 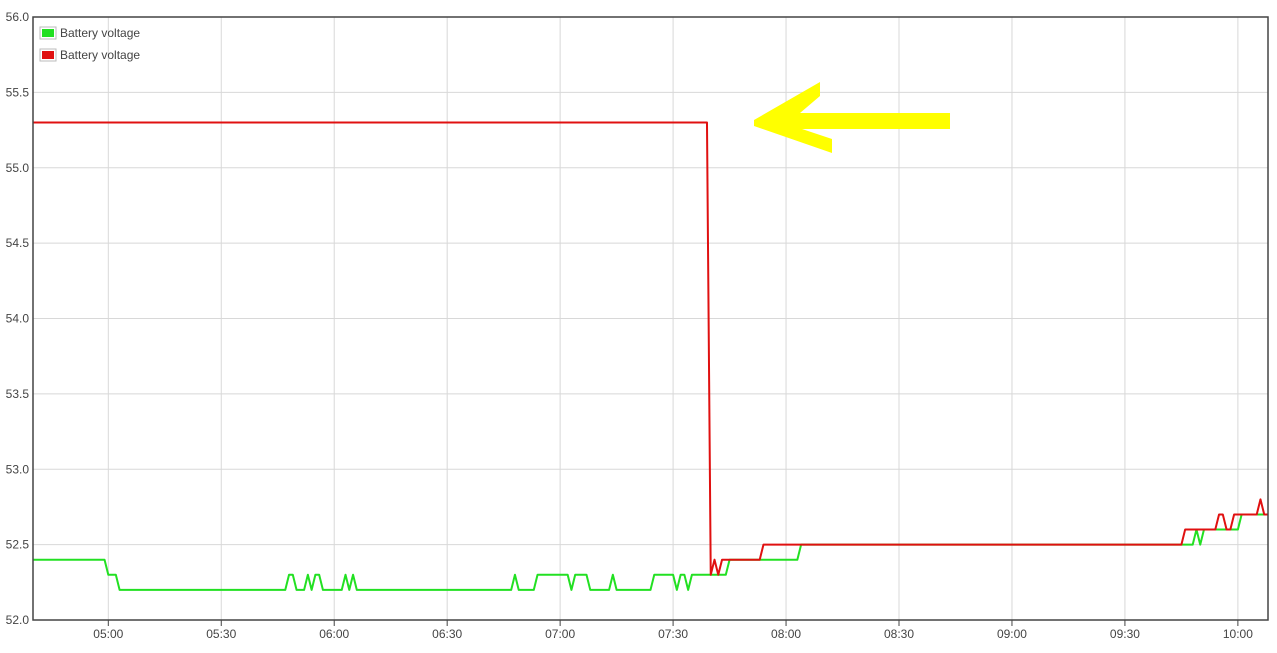 What do you see at coordinates (18, 620) in the screenshot?
I see `y-tick-label: 52.0` at bounding box center [18, 620].